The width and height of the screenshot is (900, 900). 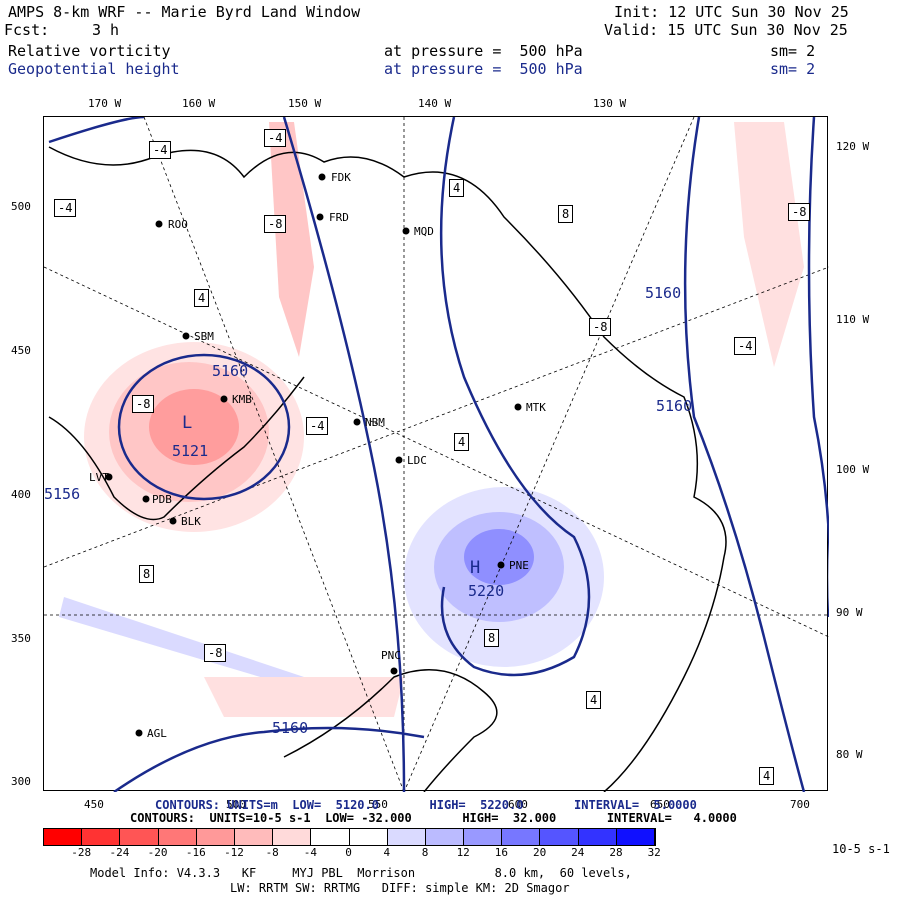 What do you see at coordinates (21, 781) in the screenshot?
I see `left-y-label: 300` at bounding box center [21, 781].